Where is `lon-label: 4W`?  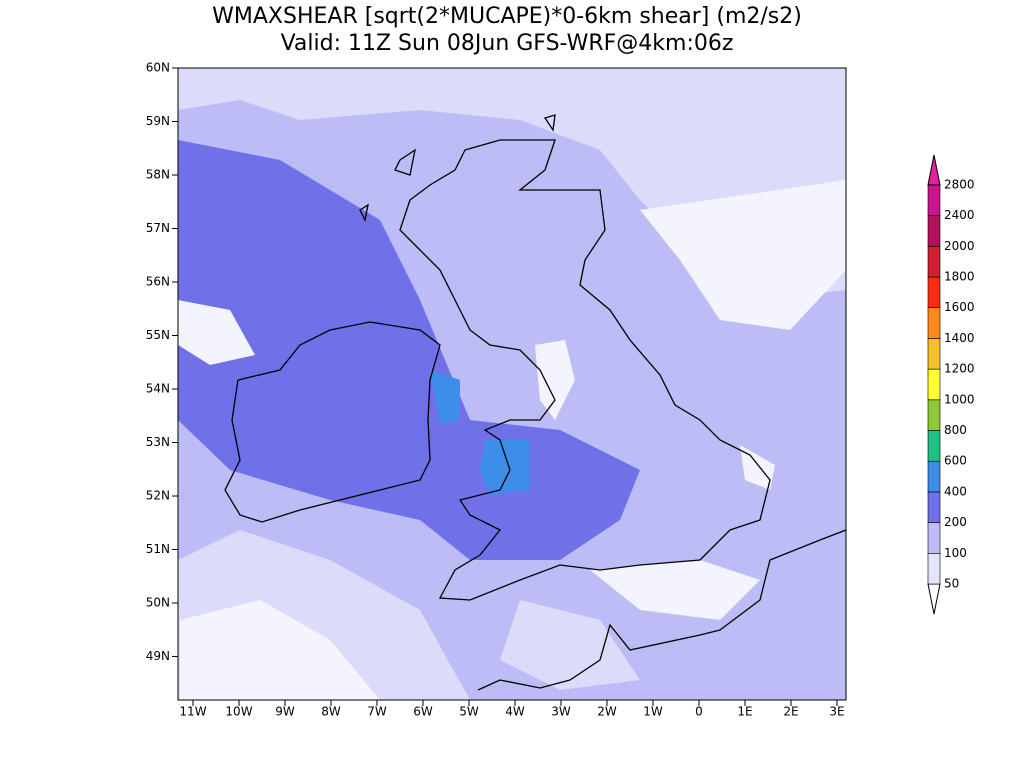 lon-label: 4W is located at coordinates (515, 712).